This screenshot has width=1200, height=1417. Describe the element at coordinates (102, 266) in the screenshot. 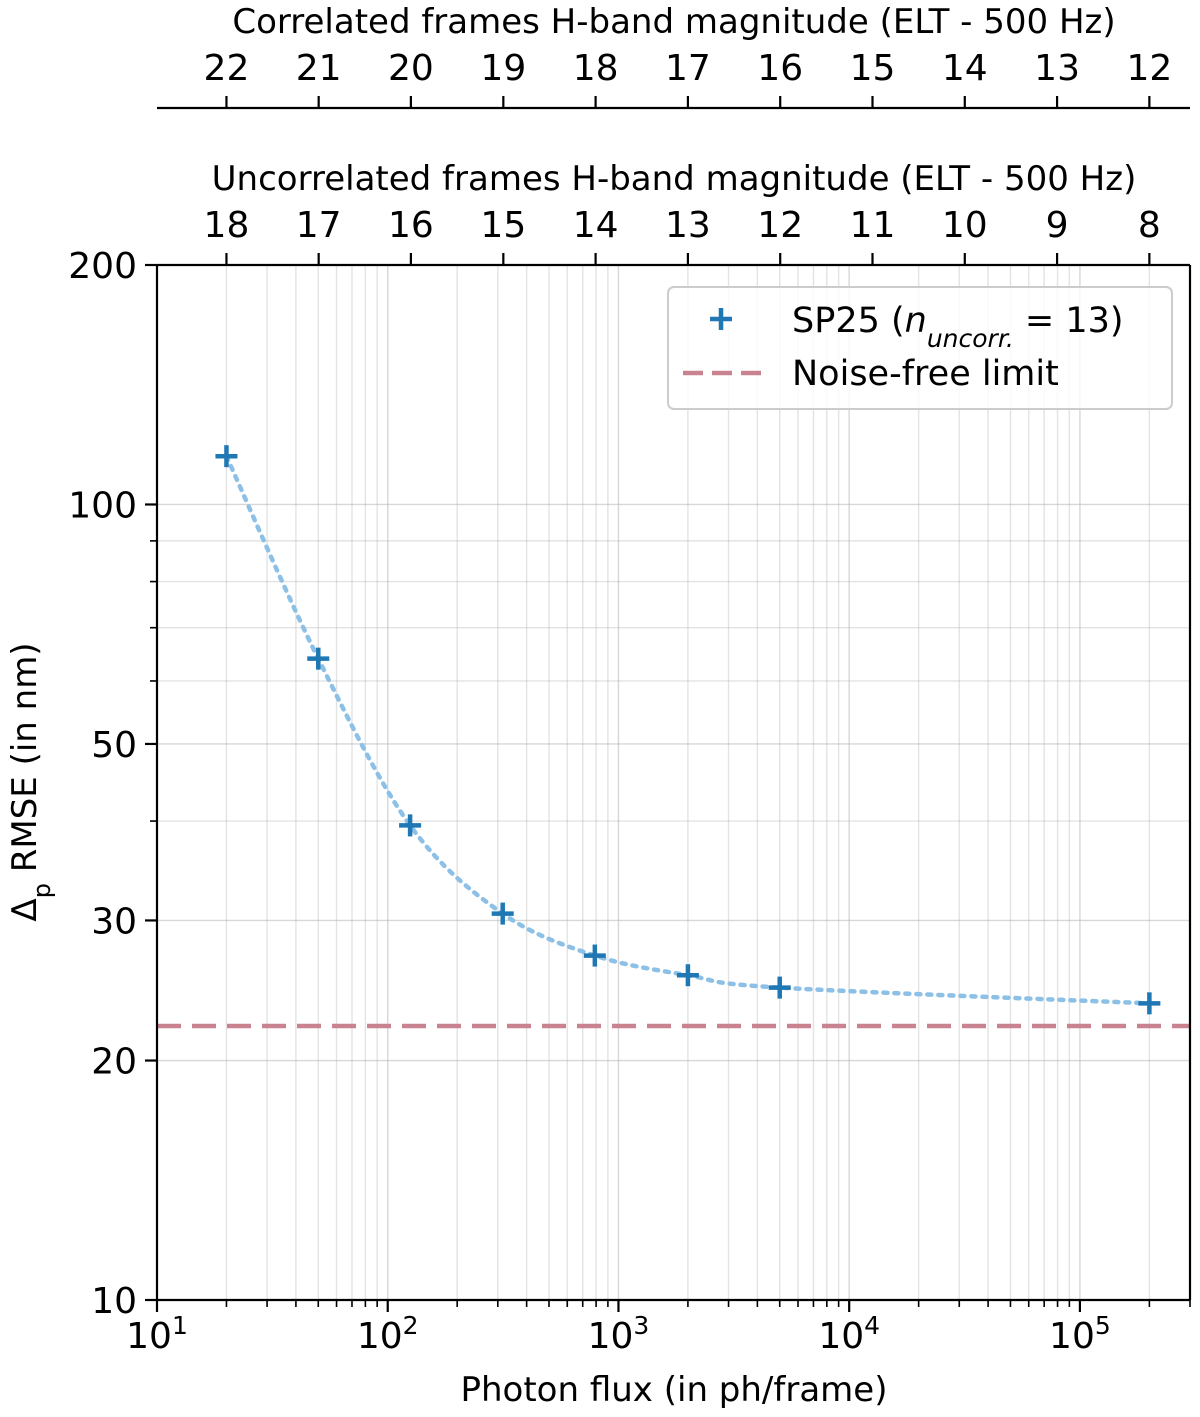

I see `y-tick-label: 200` at that location.